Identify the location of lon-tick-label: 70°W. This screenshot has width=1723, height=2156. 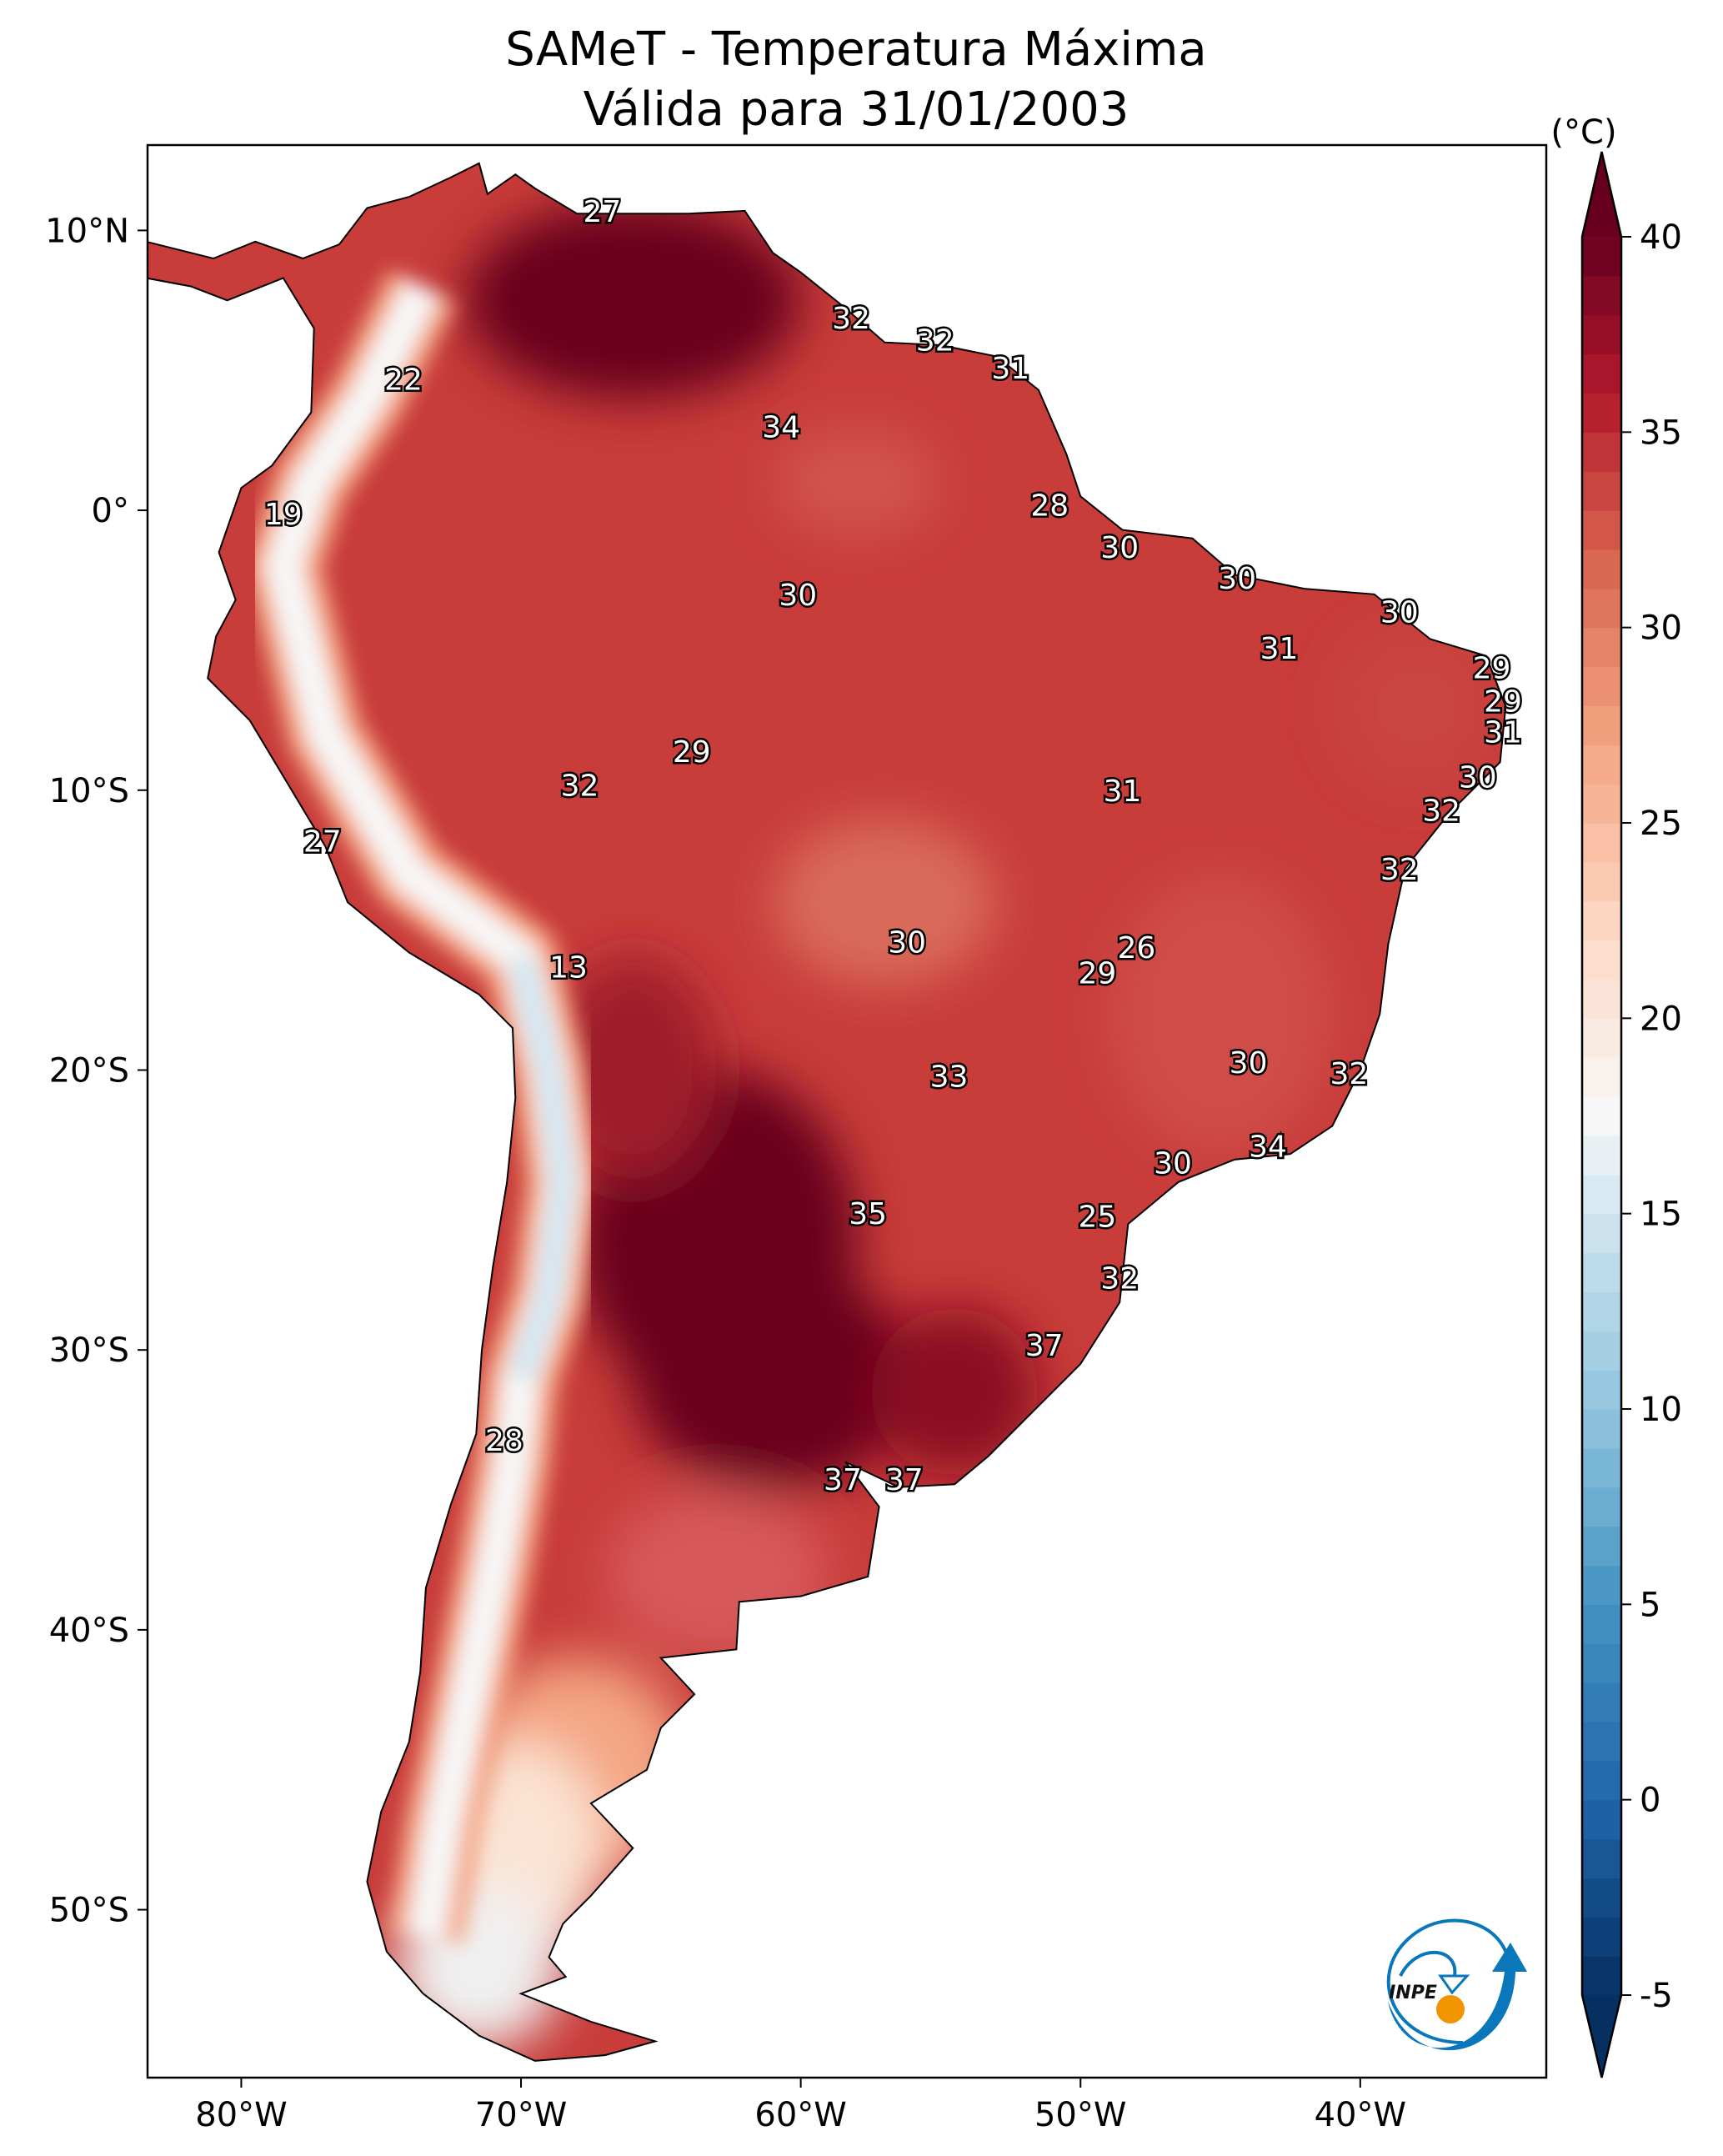
(521, 2115).